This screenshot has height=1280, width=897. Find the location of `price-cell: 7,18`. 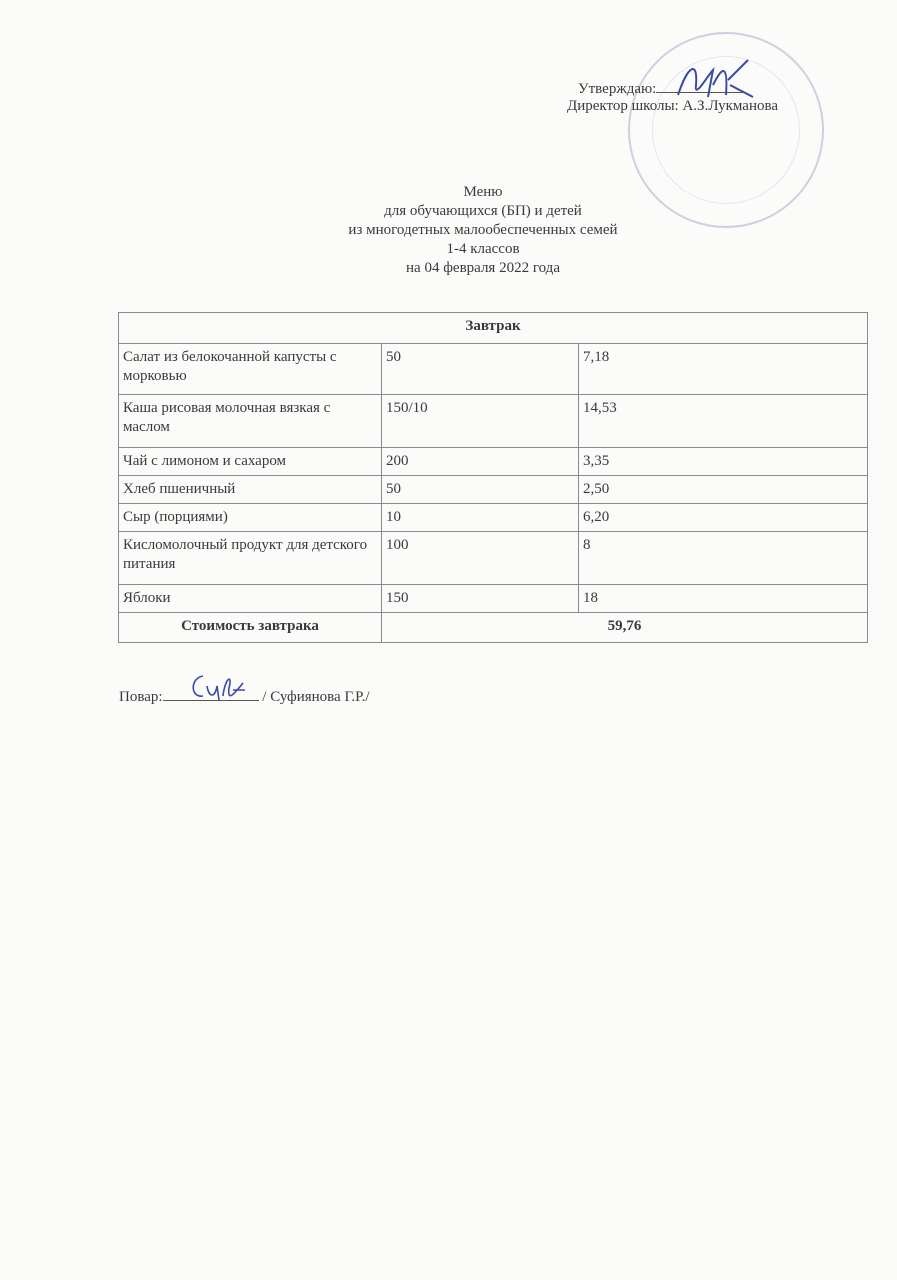

price-cell: 7,18 is located at coordinates (723, 369).